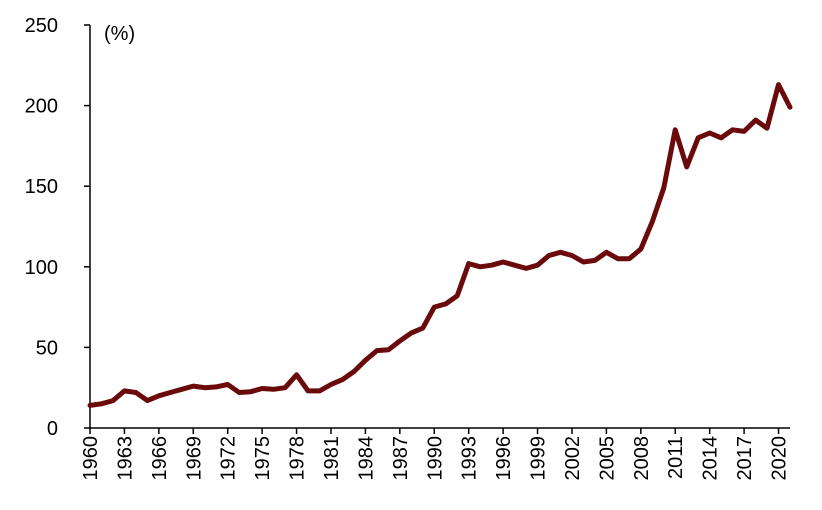 The height and width of the screenshot is (510, 822). I want to click on x-tick-label: 1984, so click(366, 458).